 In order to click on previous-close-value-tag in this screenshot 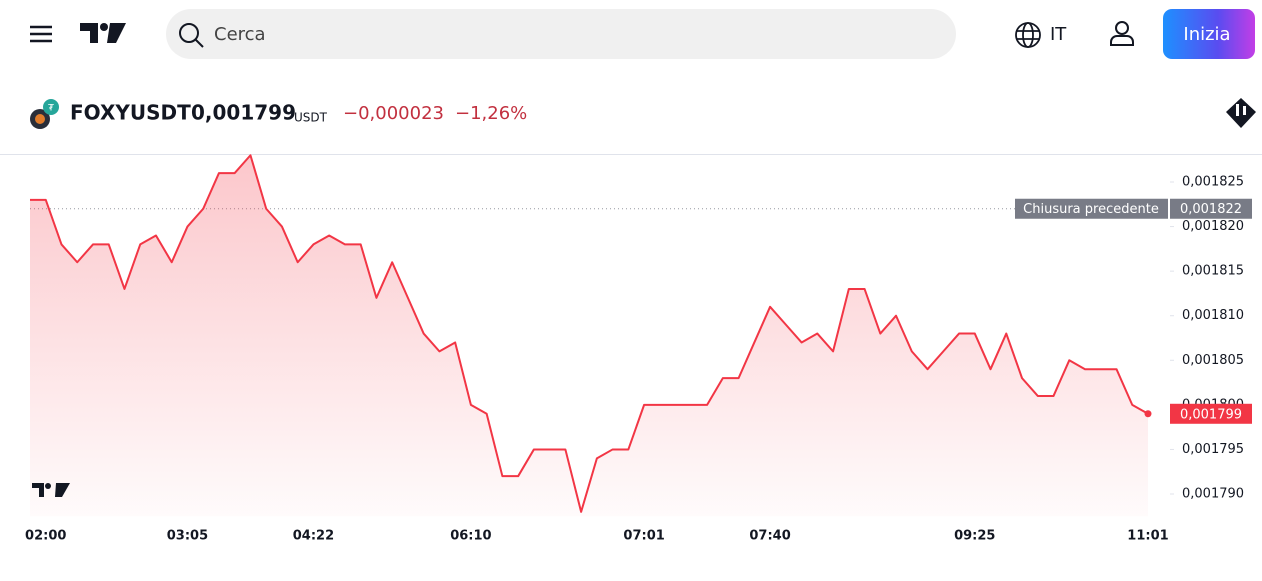, I will do `click(1211, 208)`.